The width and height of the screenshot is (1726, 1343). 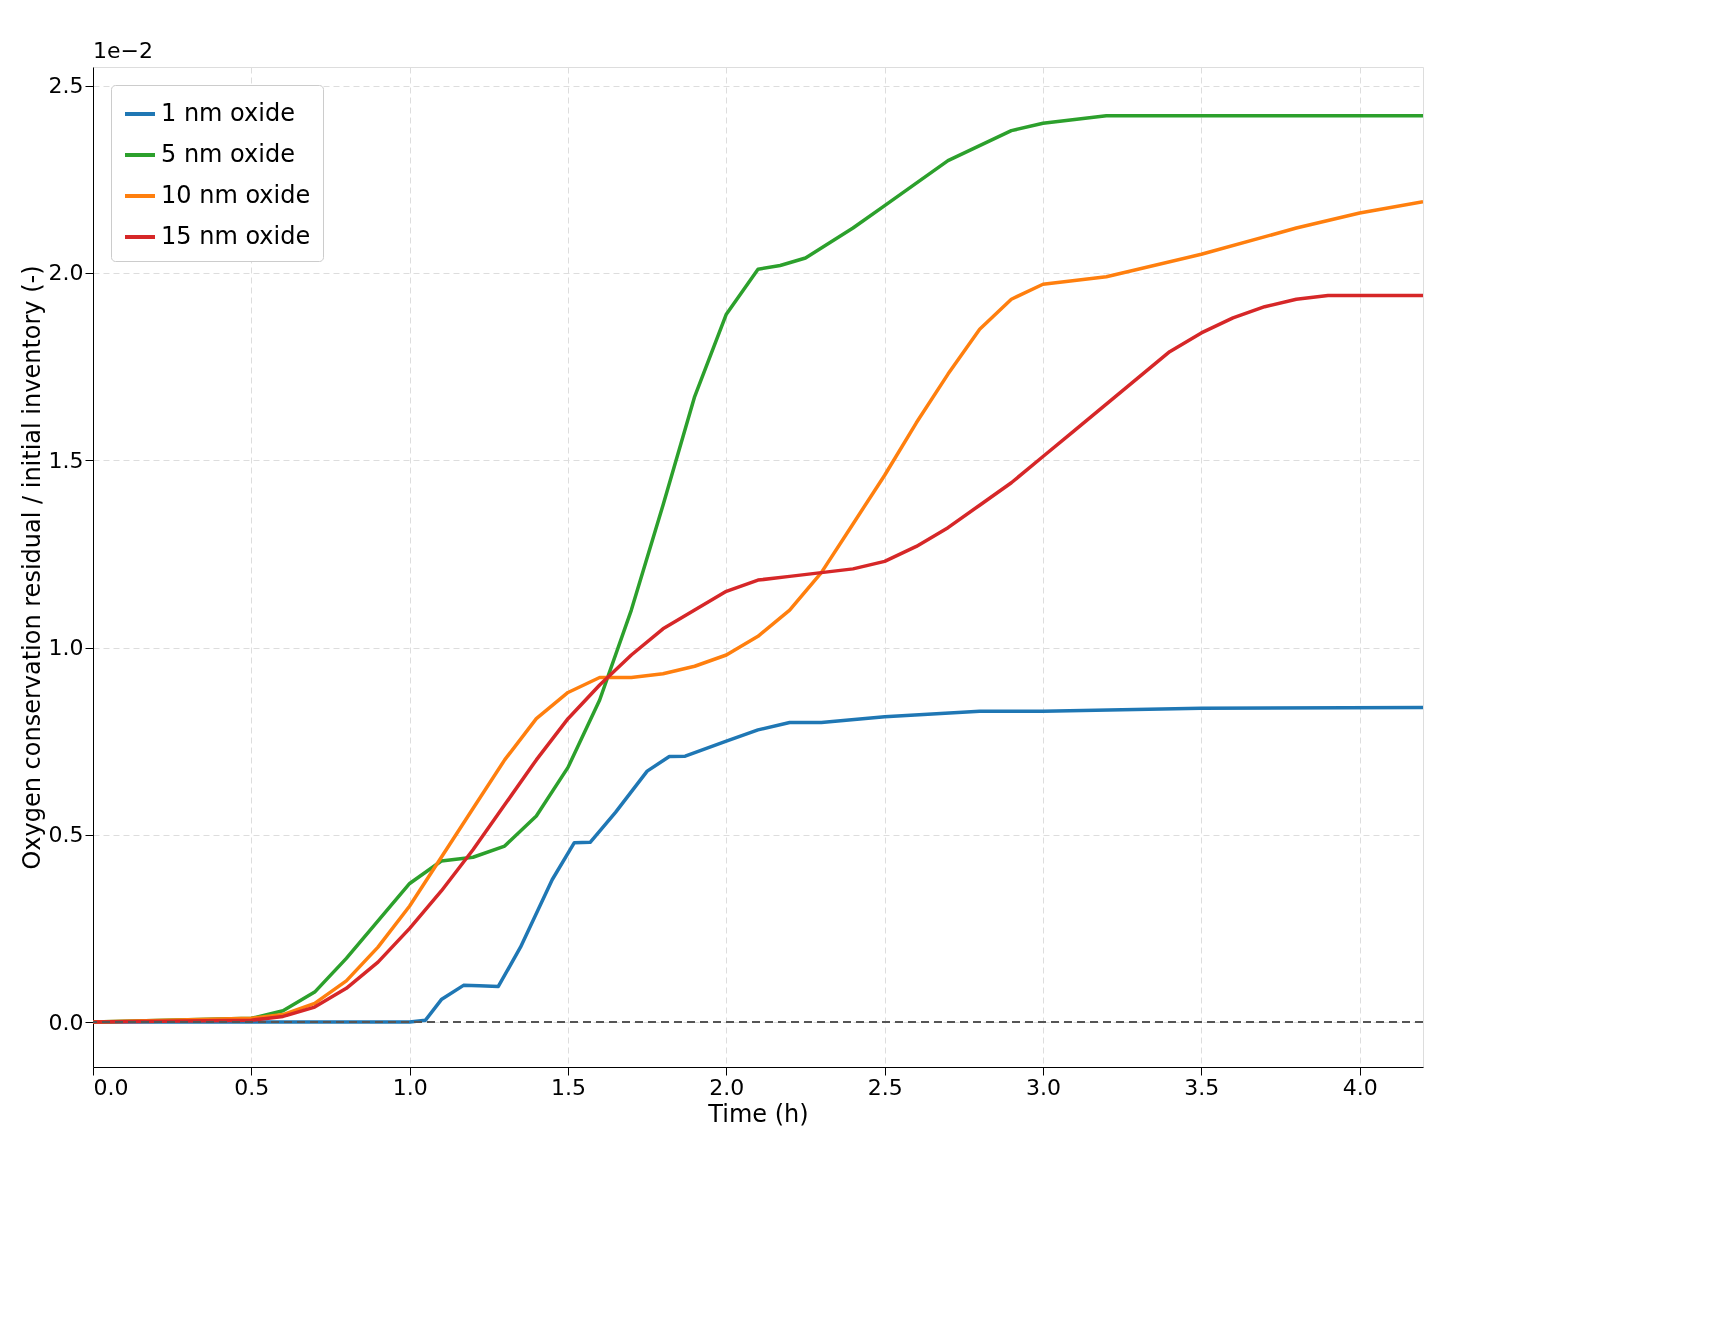 I want to click on legend-label: 10 nm oxide, so click(x=236, y=195).